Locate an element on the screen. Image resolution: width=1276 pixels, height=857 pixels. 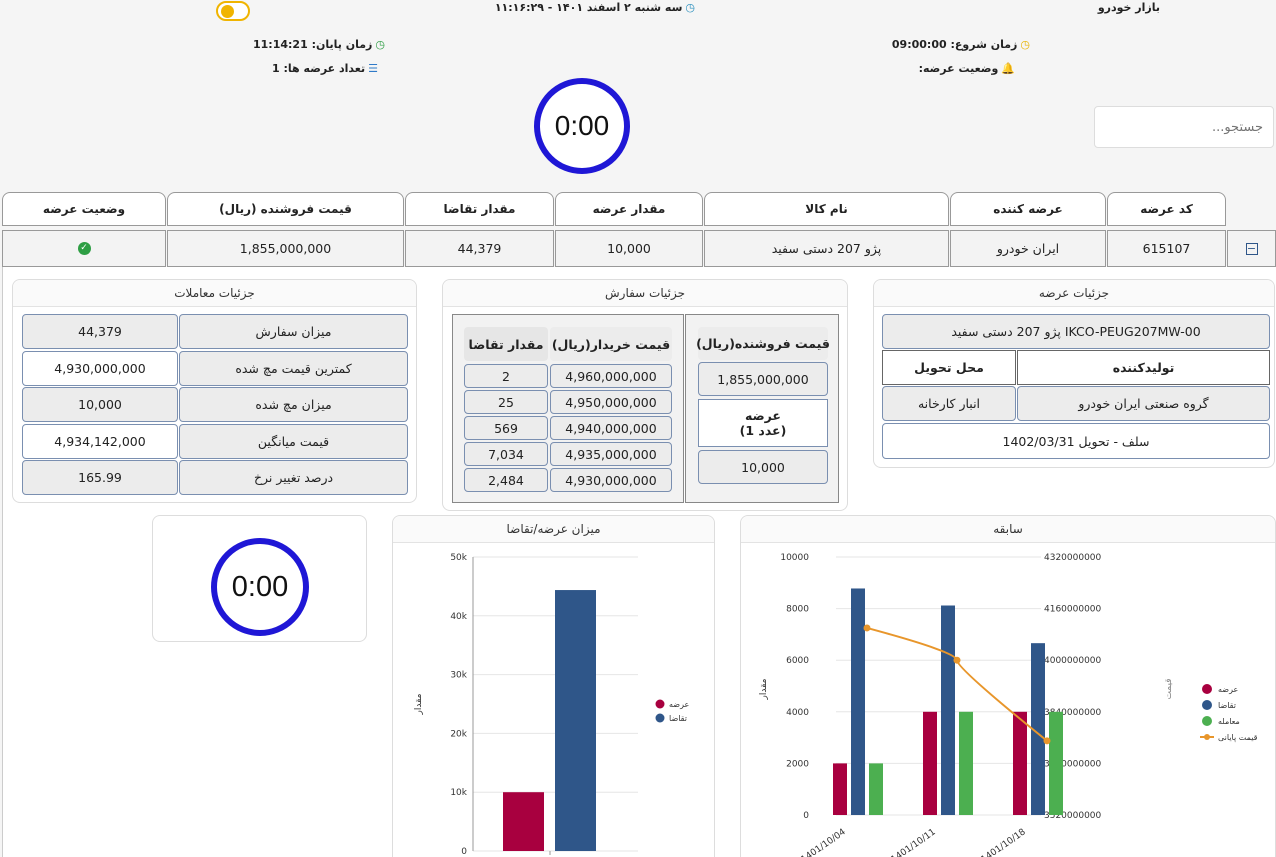
offer-count: ☰تعداد عرضه ها: 1 is located at coordinates (325, 68).